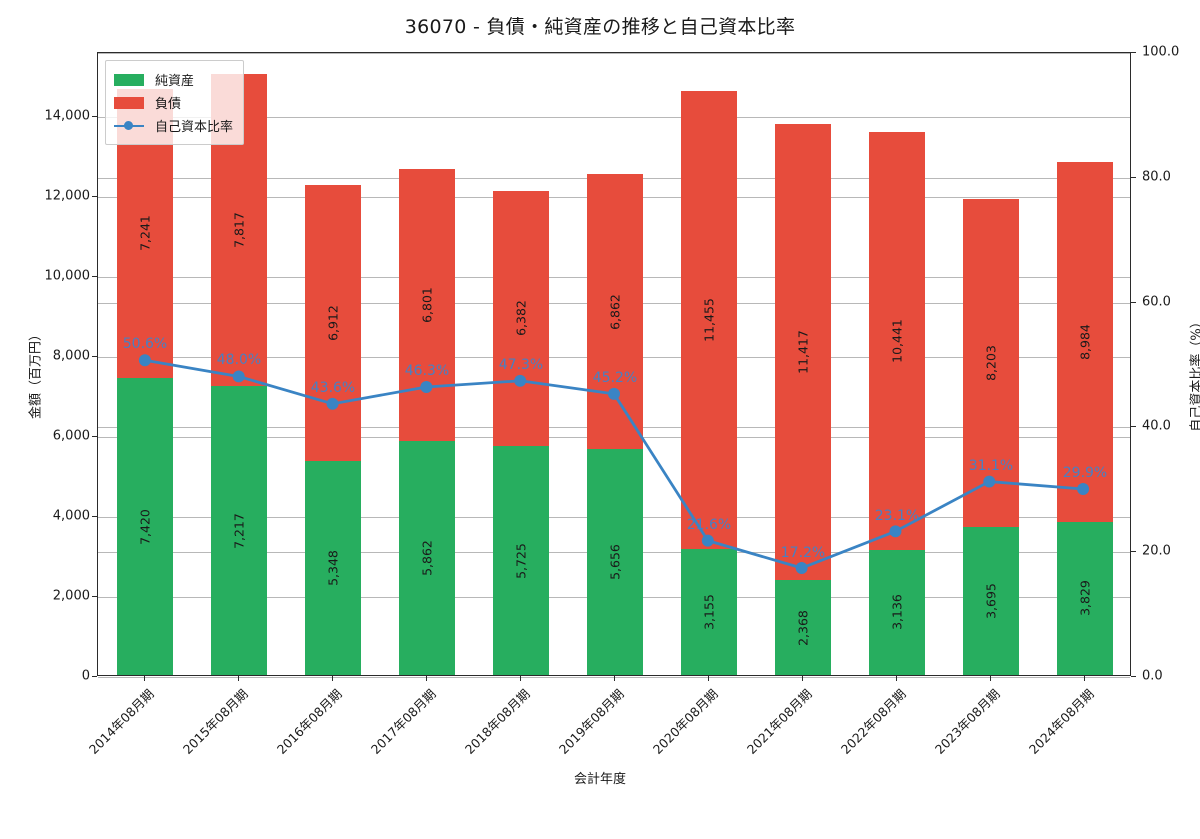 The image size is (1200, 839). I want to click on bar-value-label: 7,217, so click(239, 531).